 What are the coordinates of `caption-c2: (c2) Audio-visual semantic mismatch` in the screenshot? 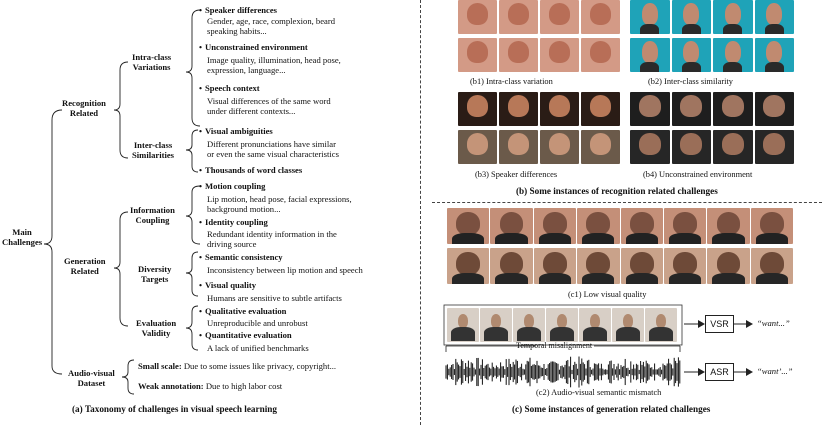 It's located at (599, 392).